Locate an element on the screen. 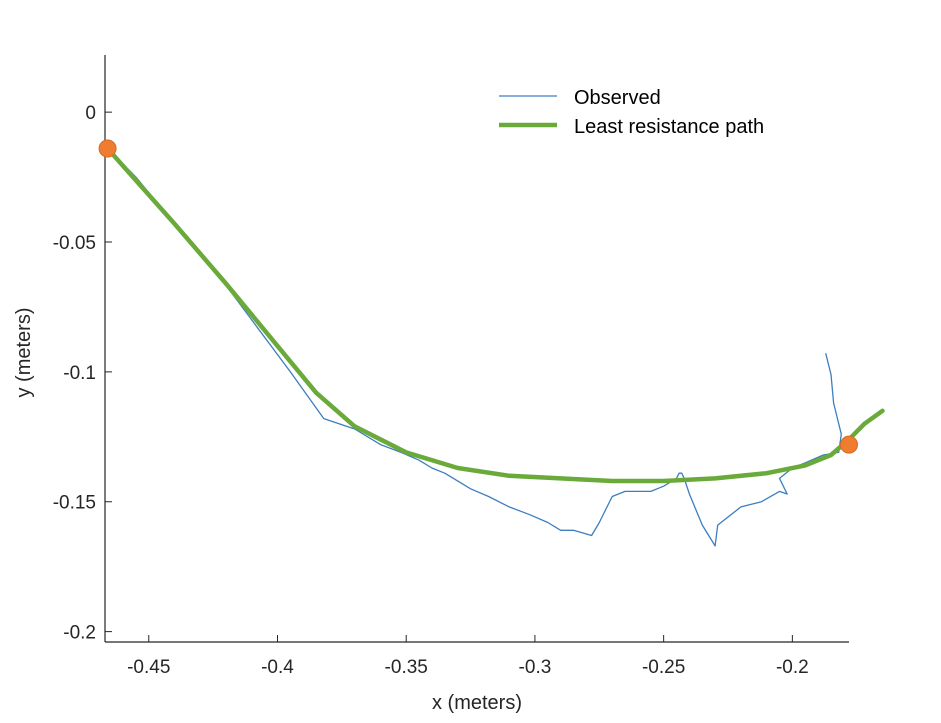 The image size is (941, 723). y-tick-label: -0.1 is located at coordinates (79, 373).